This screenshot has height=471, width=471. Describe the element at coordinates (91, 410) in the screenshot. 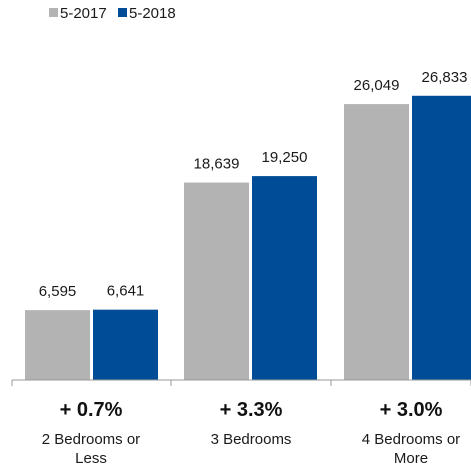

I see `change-label-1: + 0.7%` at that location.